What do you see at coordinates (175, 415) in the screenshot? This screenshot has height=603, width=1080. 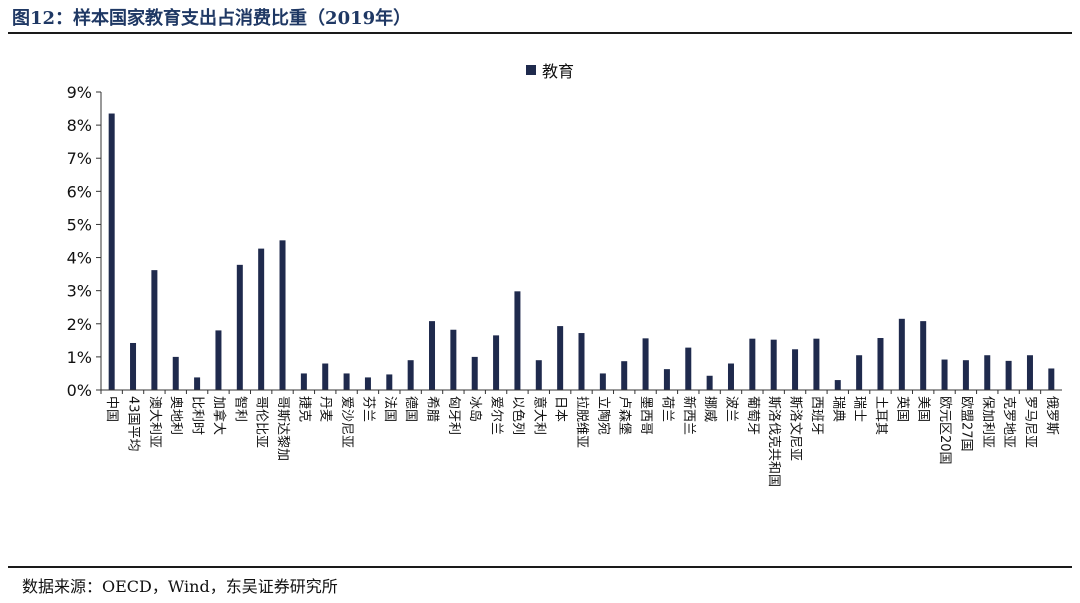 I see `x-tick-label: 奥地利` at bounding box center [175, 415].